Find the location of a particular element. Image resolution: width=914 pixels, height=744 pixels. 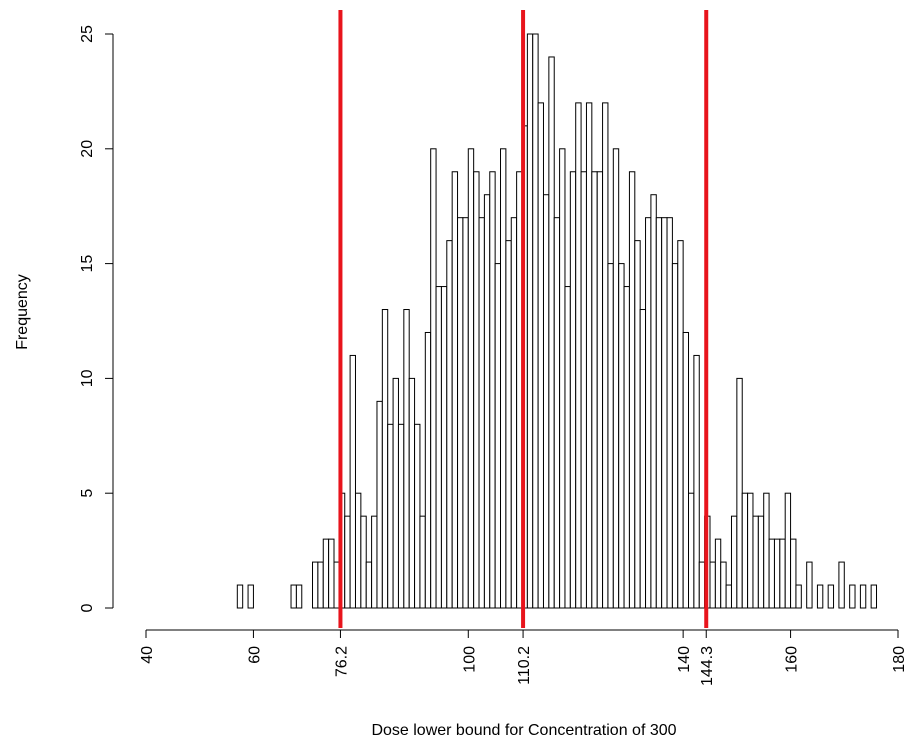

x-tick-label: 160 is located at coordinates (792, 659).